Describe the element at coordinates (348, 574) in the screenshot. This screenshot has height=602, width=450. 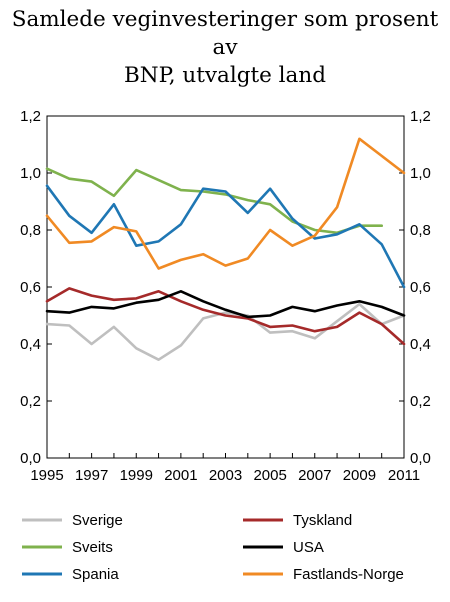
I see `legend-label-fastlands-norge: Fastlands-Norge` at that location.